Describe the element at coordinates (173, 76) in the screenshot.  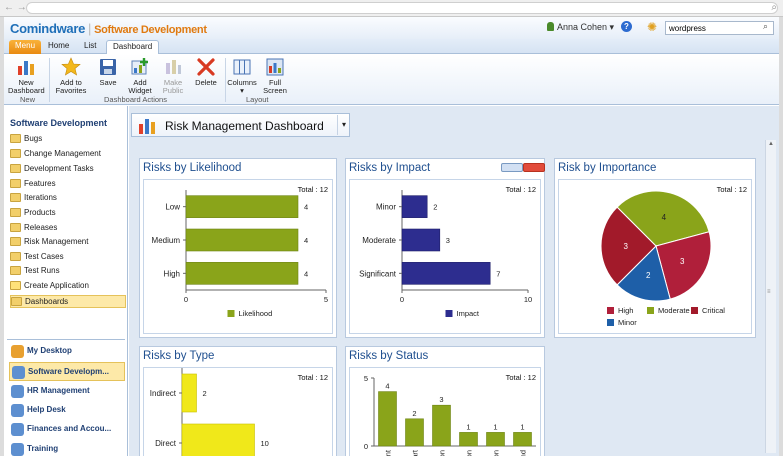
I see `make-public-button: Make Public` at that location.